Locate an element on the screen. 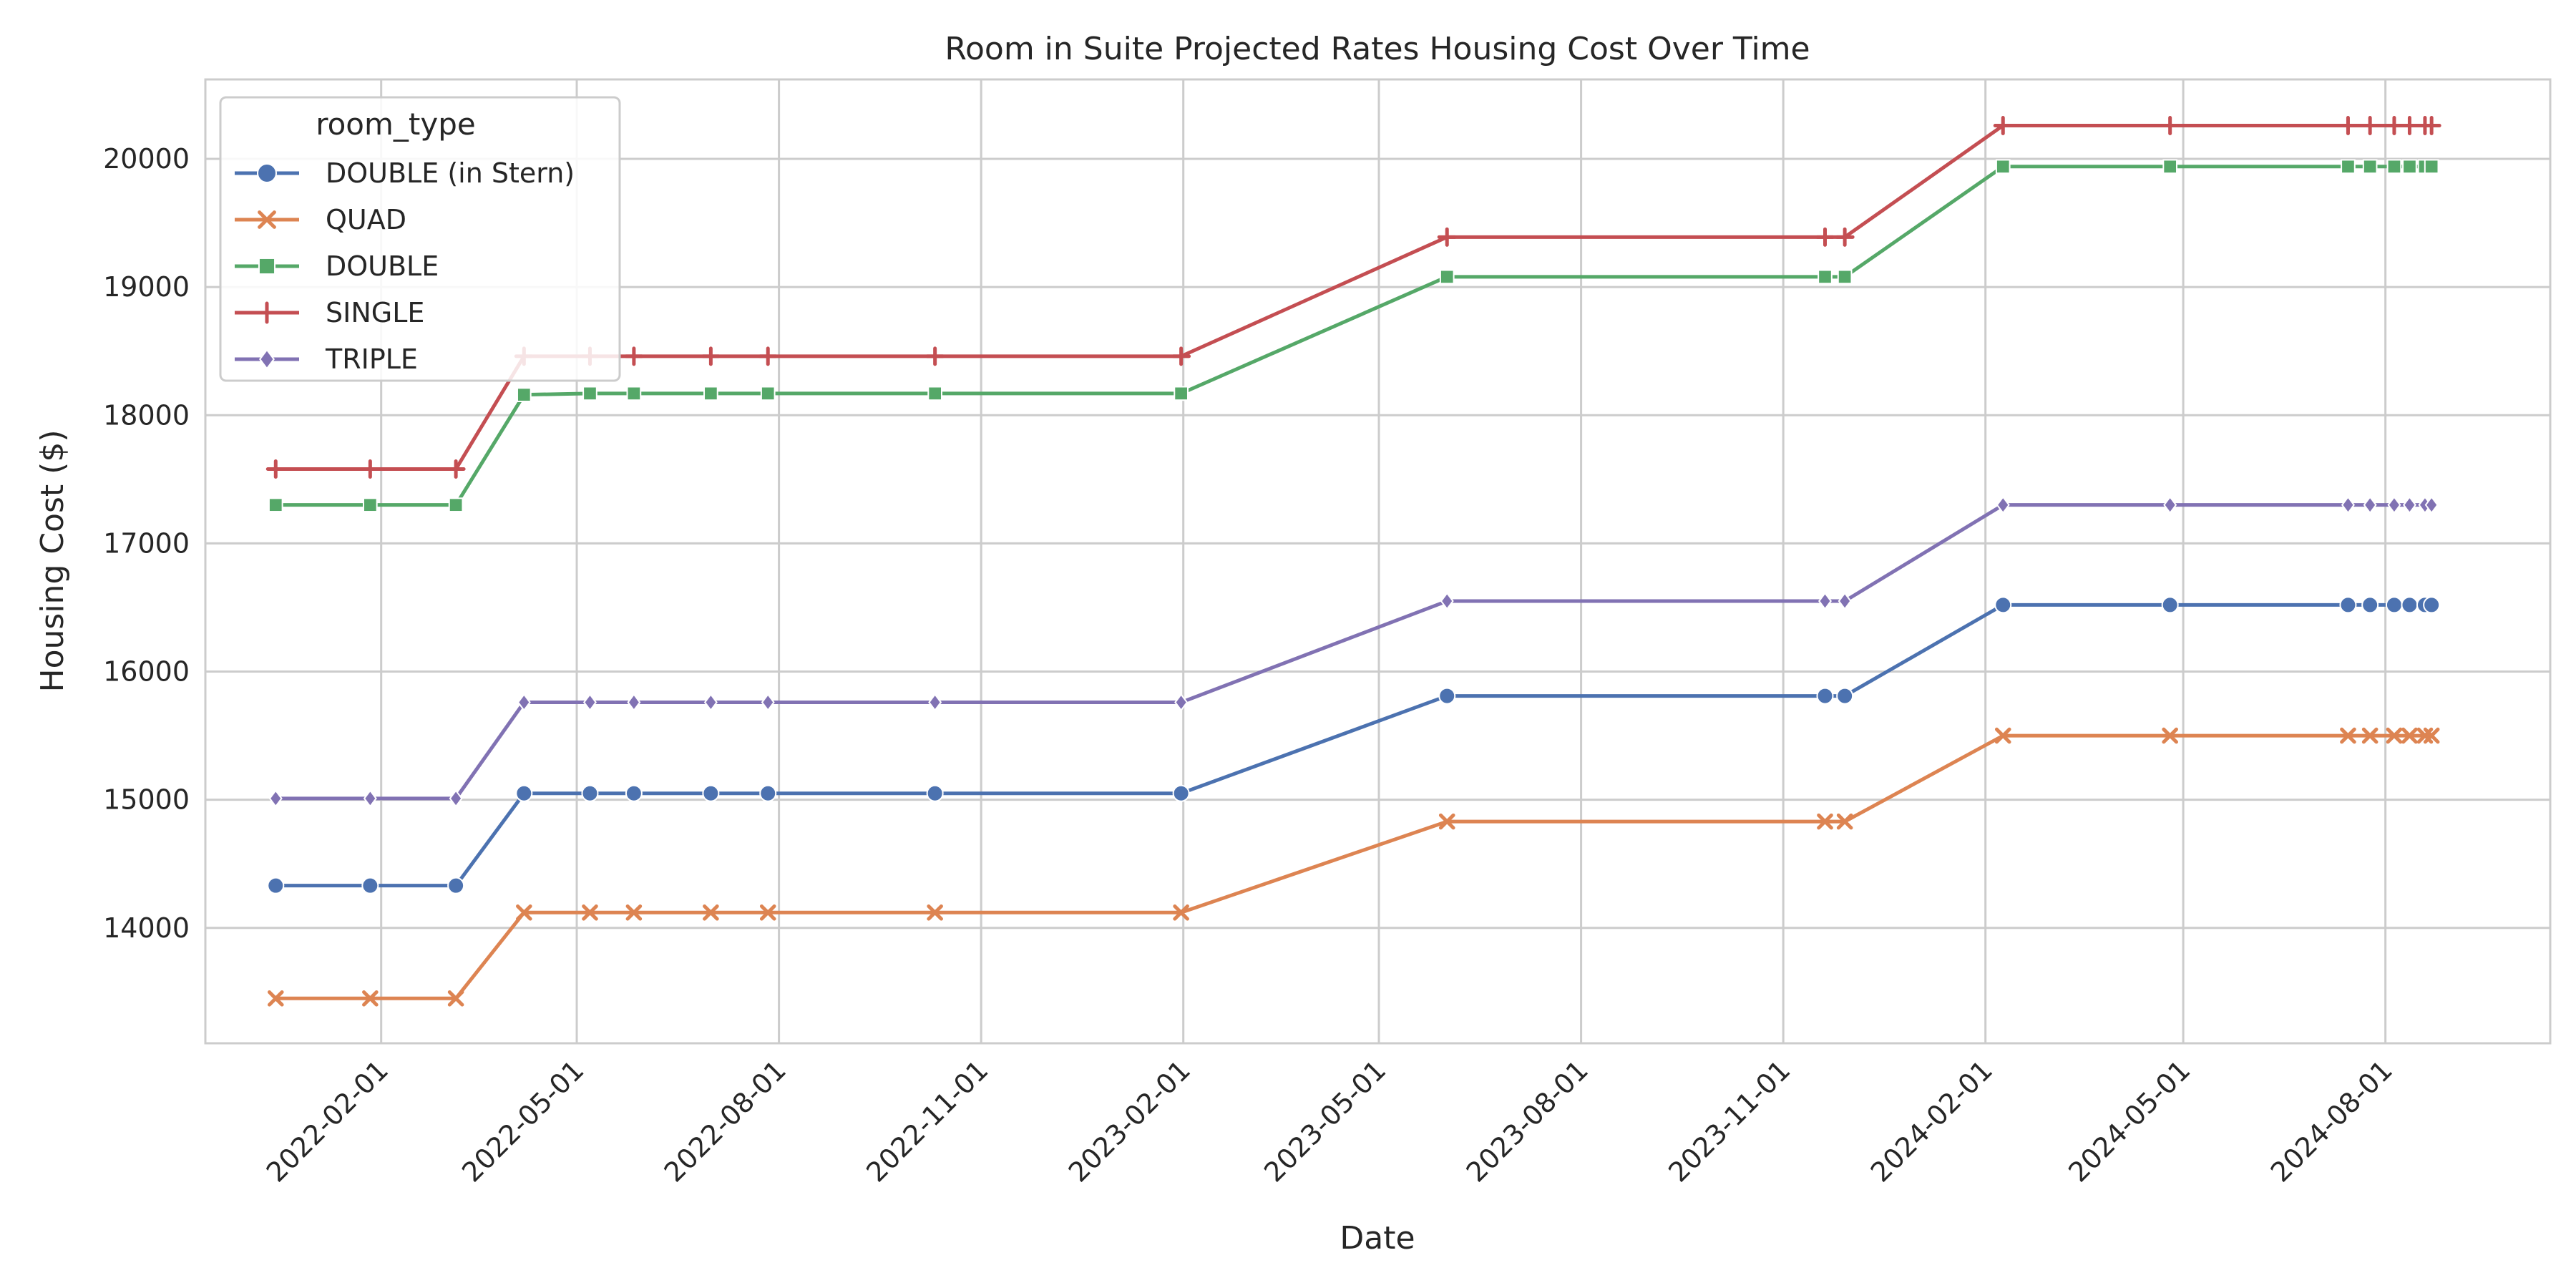 The height and width of the screenshot is (1288, 2576). legend-box is located at coordinates (420, 239).